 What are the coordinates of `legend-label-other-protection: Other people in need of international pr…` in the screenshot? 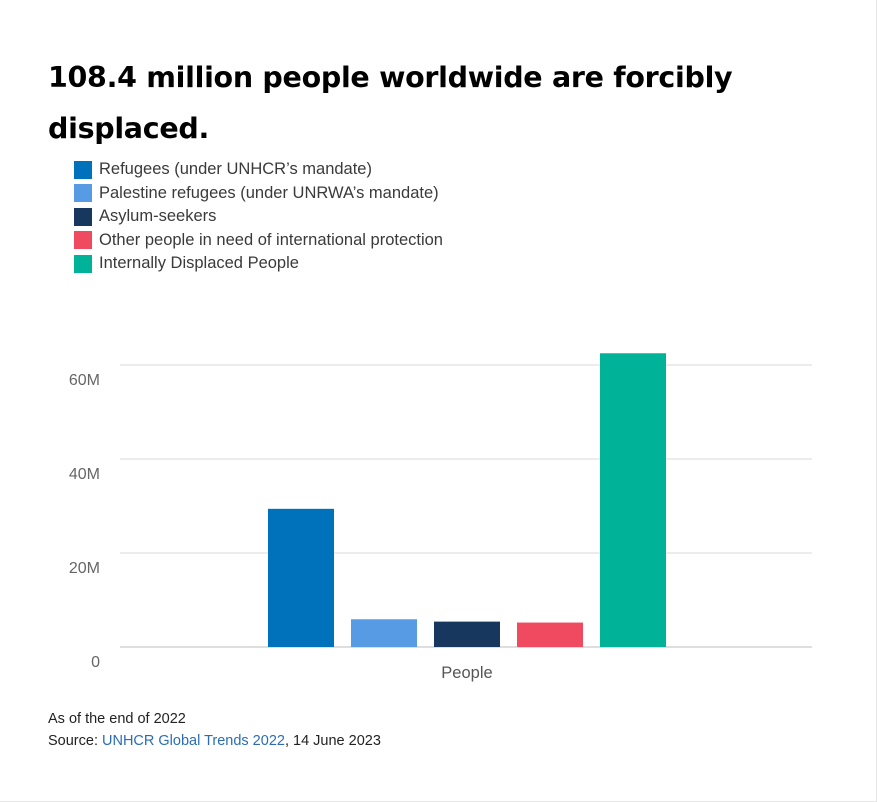 It's located at (271, 239).